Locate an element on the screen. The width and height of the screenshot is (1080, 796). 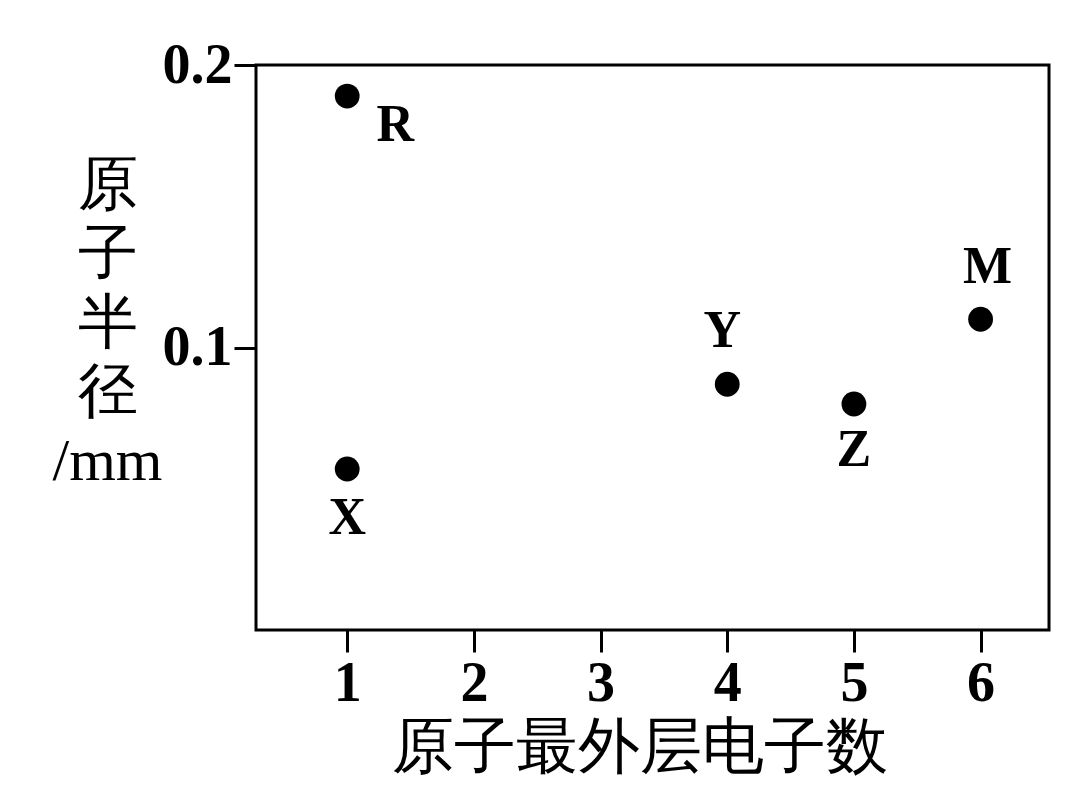
annotation: X is located at coordinates (347, 516).